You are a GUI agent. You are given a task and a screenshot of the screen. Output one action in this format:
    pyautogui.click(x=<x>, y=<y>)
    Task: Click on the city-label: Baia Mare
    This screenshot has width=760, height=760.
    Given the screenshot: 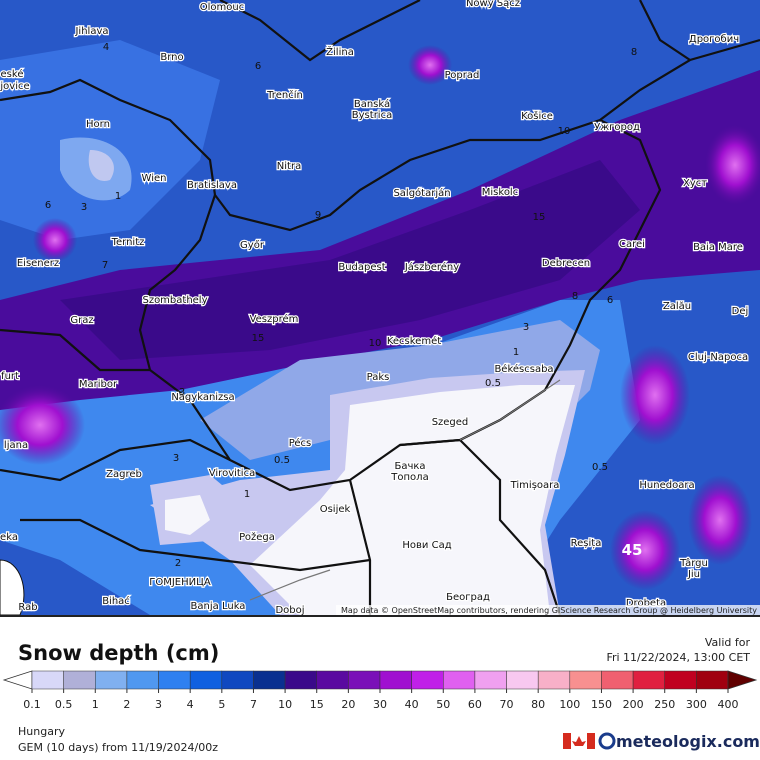 What is the action you would take?
    pyautogui.click(x=718, y=247)
    